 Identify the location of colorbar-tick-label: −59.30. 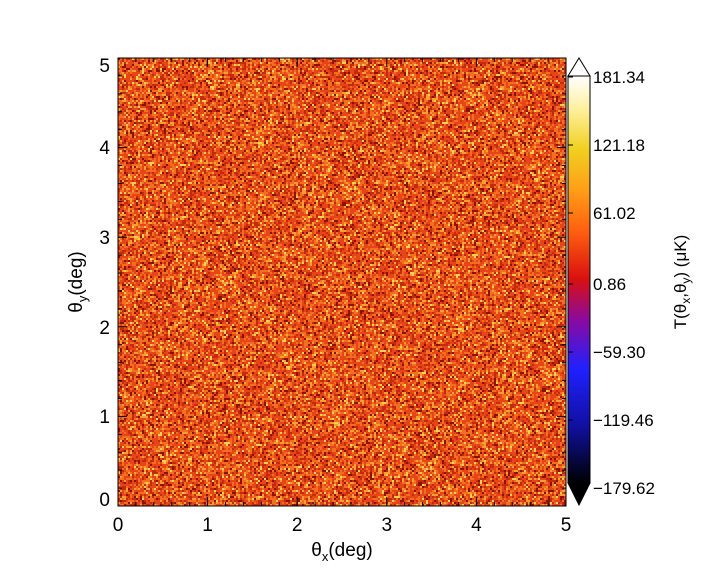
(619, 352).